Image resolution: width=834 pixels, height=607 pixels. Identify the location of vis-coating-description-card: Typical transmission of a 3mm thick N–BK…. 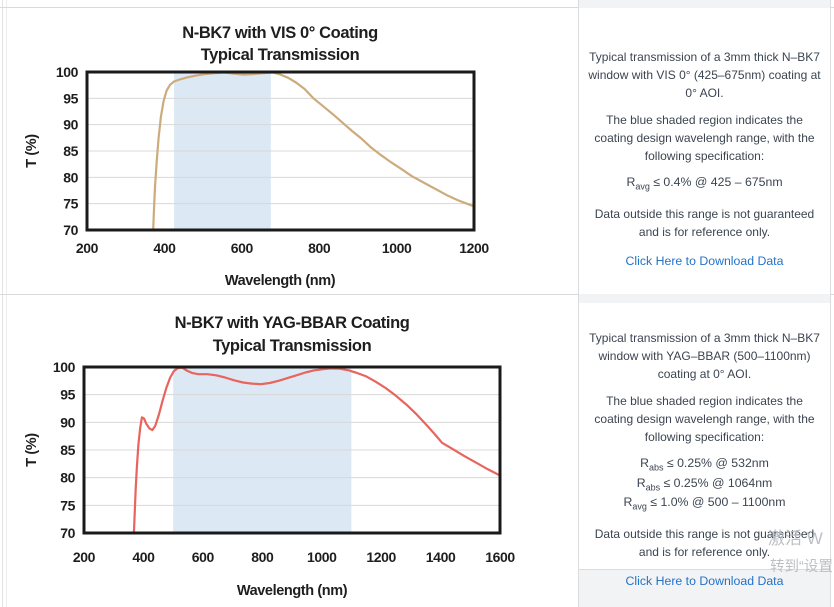
(704, 151).